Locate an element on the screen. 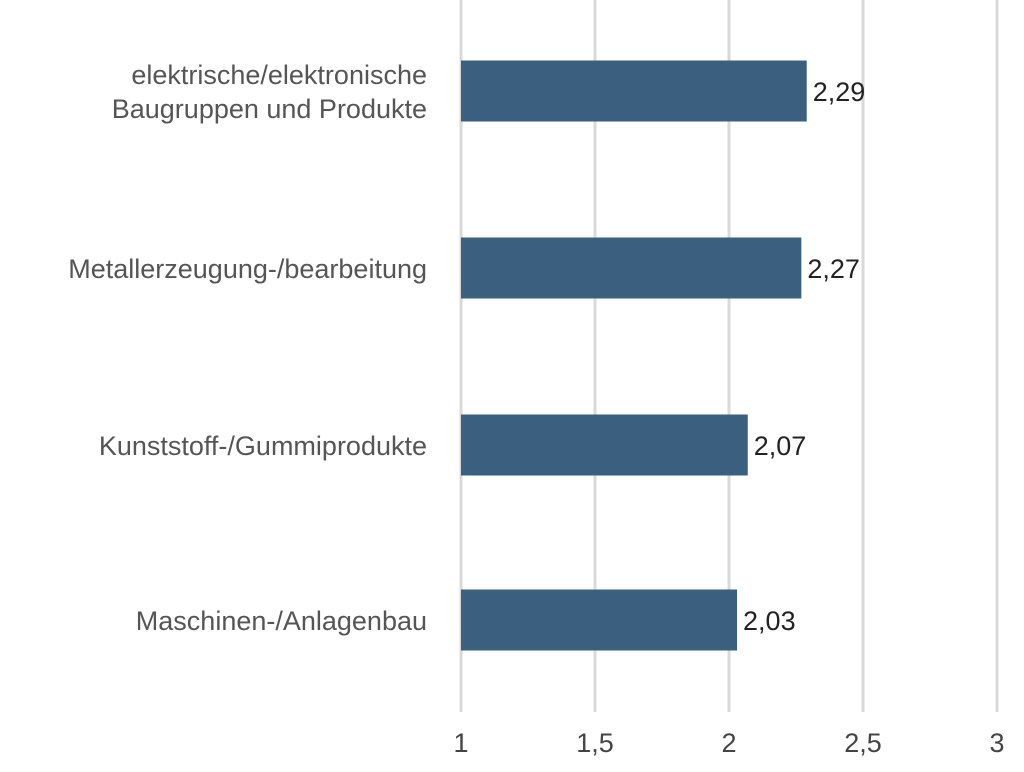 The height and width of the screenshot is (772, 1024). value-label: 2,03 is located at coordinates (769, 621).